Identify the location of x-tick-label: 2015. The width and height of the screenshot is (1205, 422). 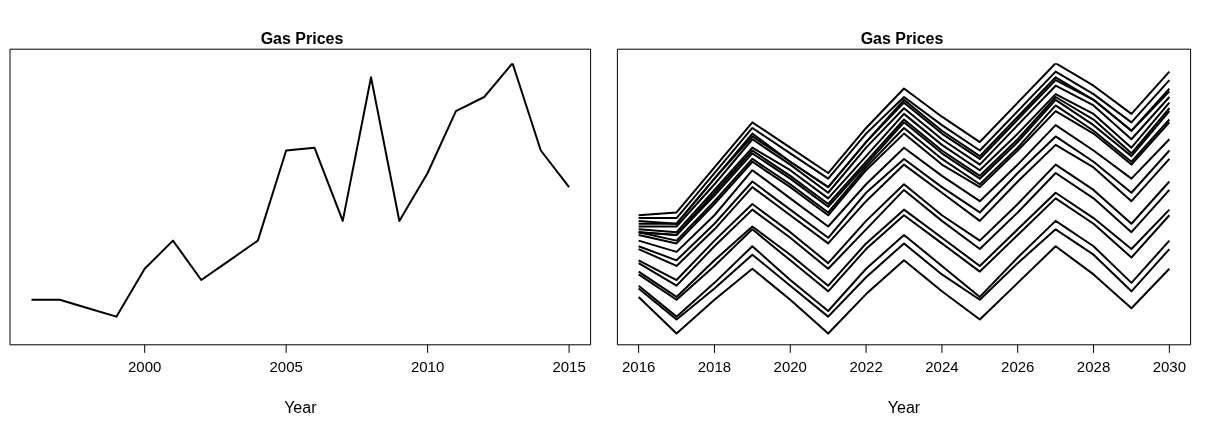
(569, 366).